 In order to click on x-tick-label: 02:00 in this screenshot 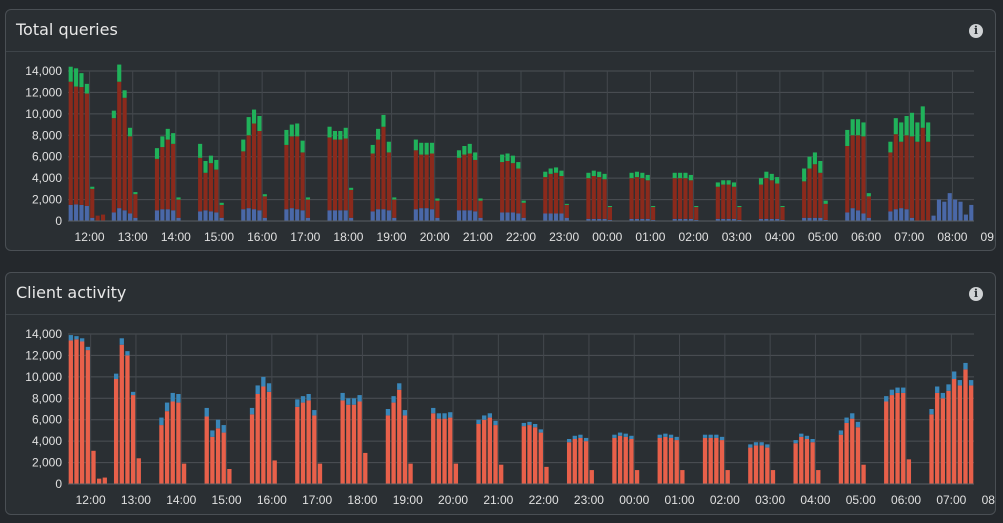, I will do `click(725, 500)`.